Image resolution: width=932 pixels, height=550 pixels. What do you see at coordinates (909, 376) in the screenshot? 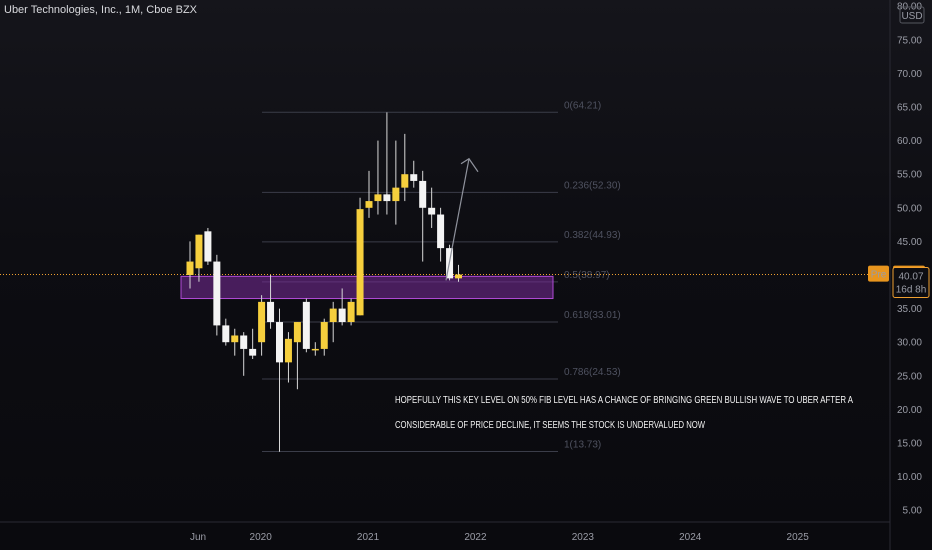
I see `y-tick-label: 25.00` at bounding box center [909, 376].